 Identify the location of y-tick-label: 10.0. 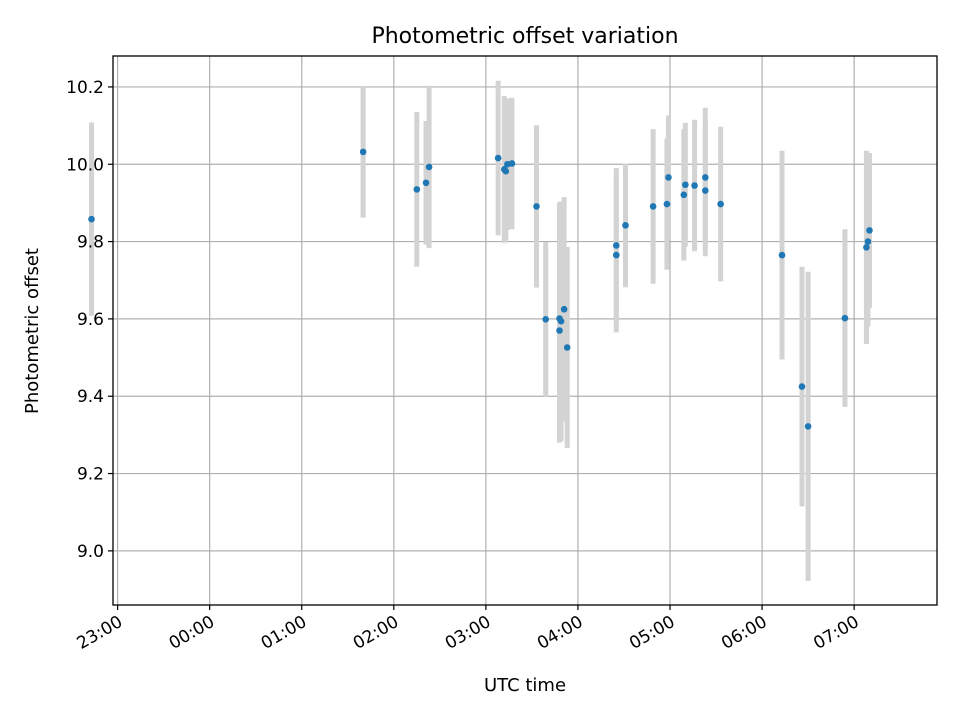
(85, 165).